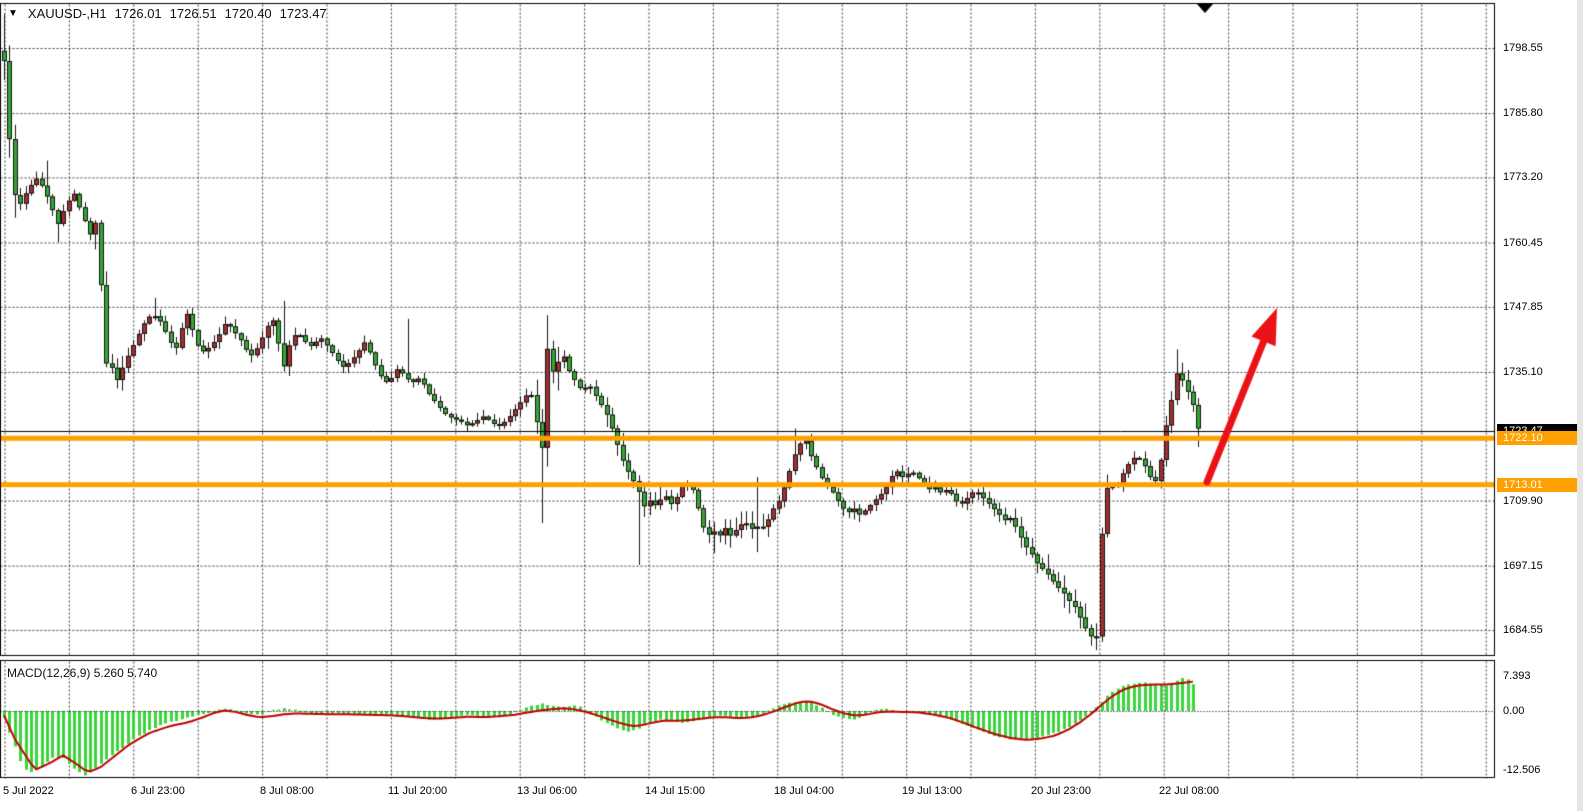 The image size is (1583, 811). I want to click on price-axis-label: 1735.10, so click(1523, 371).